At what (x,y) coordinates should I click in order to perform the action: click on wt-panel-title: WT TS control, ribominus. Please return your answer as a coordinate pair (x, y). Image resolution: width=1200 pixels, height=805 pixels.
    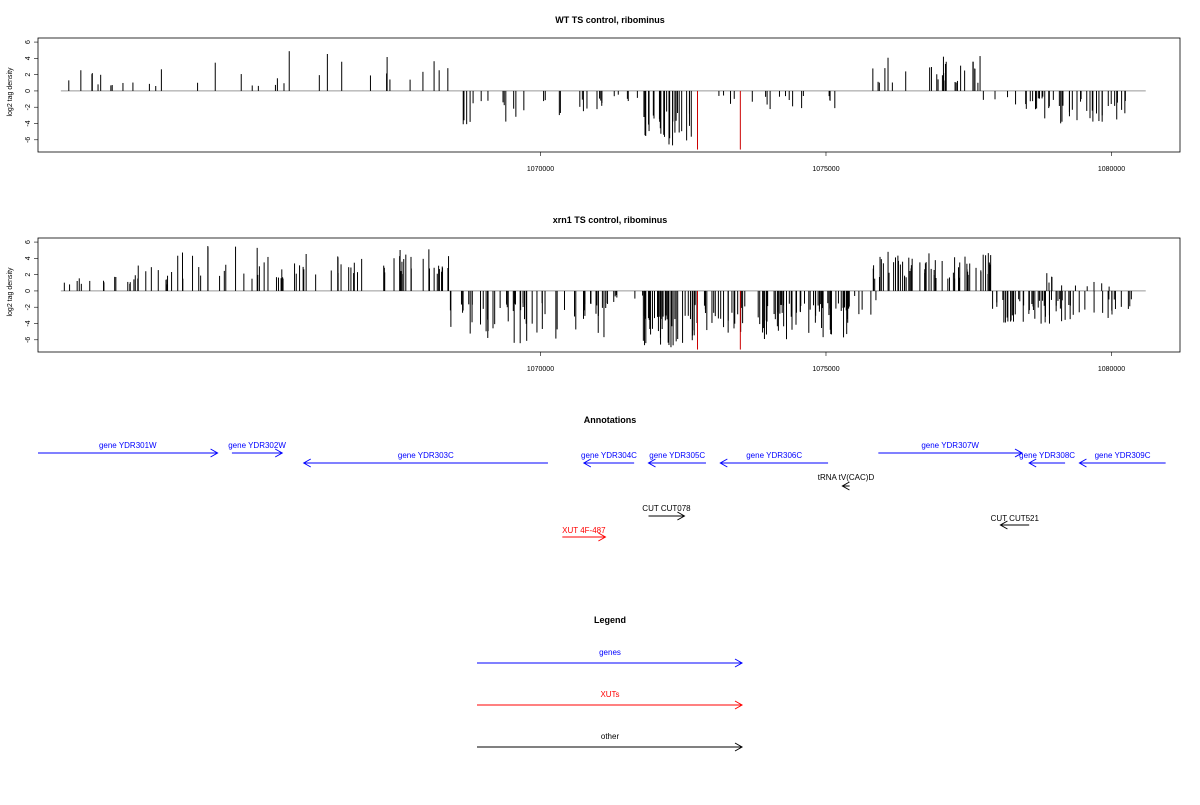
    Looking at the image, I should click on (610, 20).